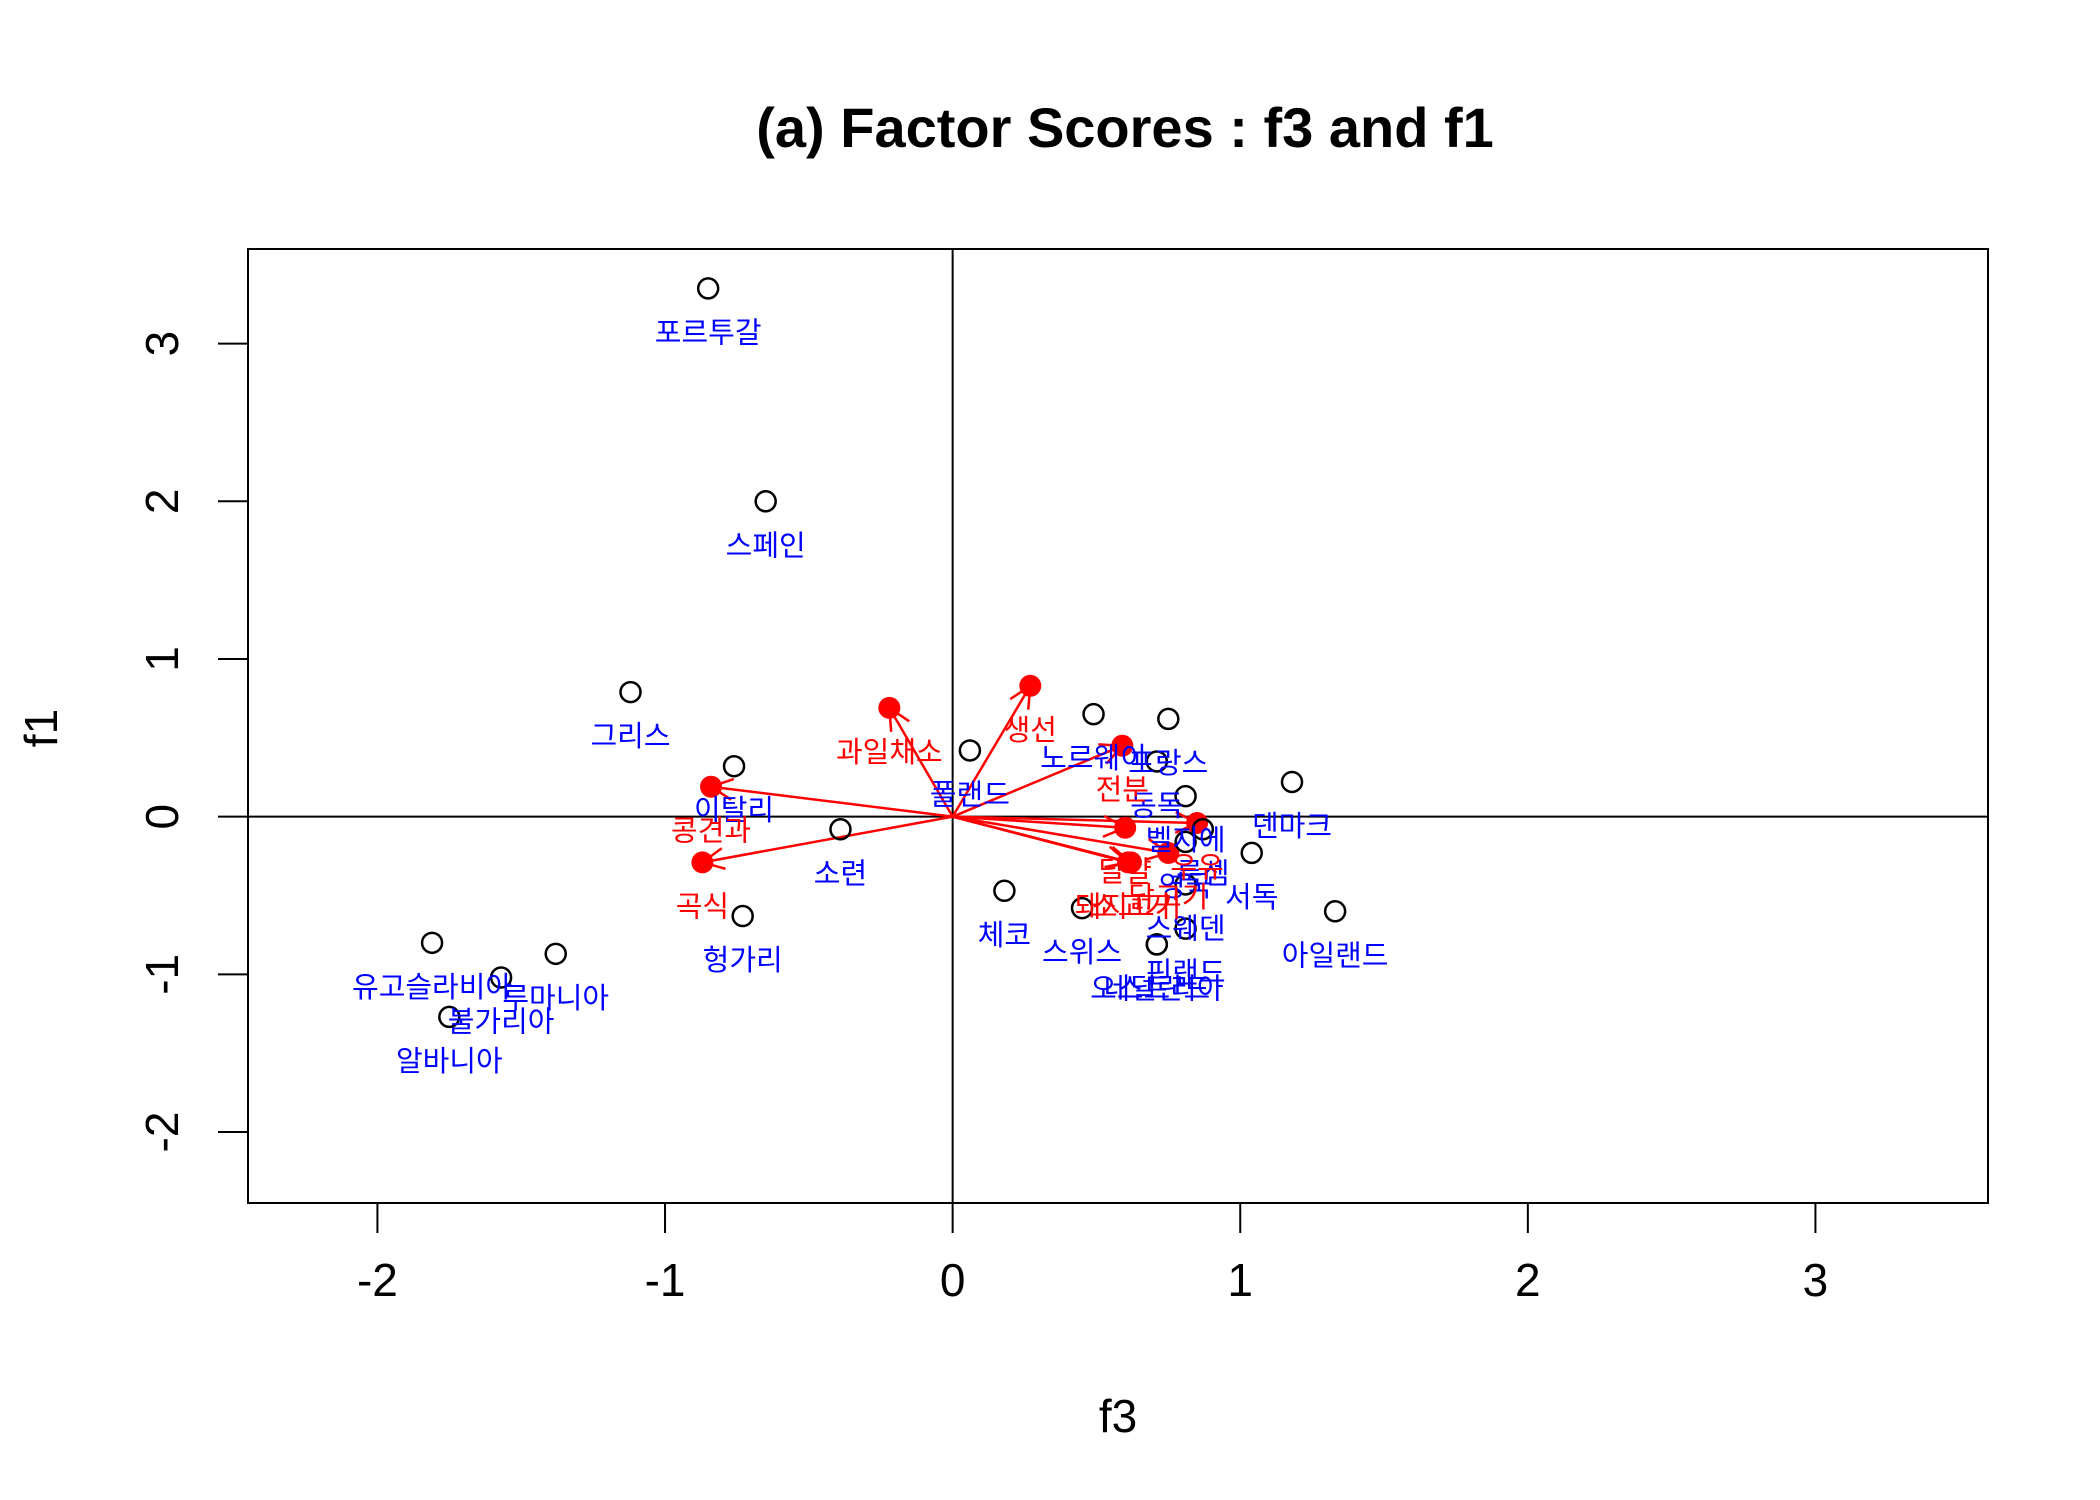 This screenshot has height=1500, width=2100. I want to click on country-label: 헝가리, so click(743, 960).